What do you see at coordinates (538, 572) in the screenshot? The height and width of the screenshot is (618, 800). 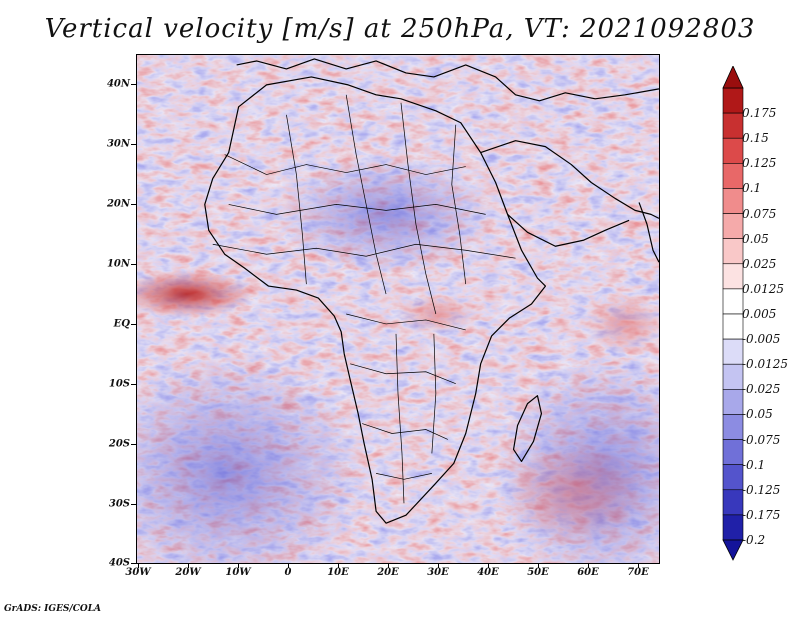 I see `lon-label: 50E` at bounding box center [538, 572].